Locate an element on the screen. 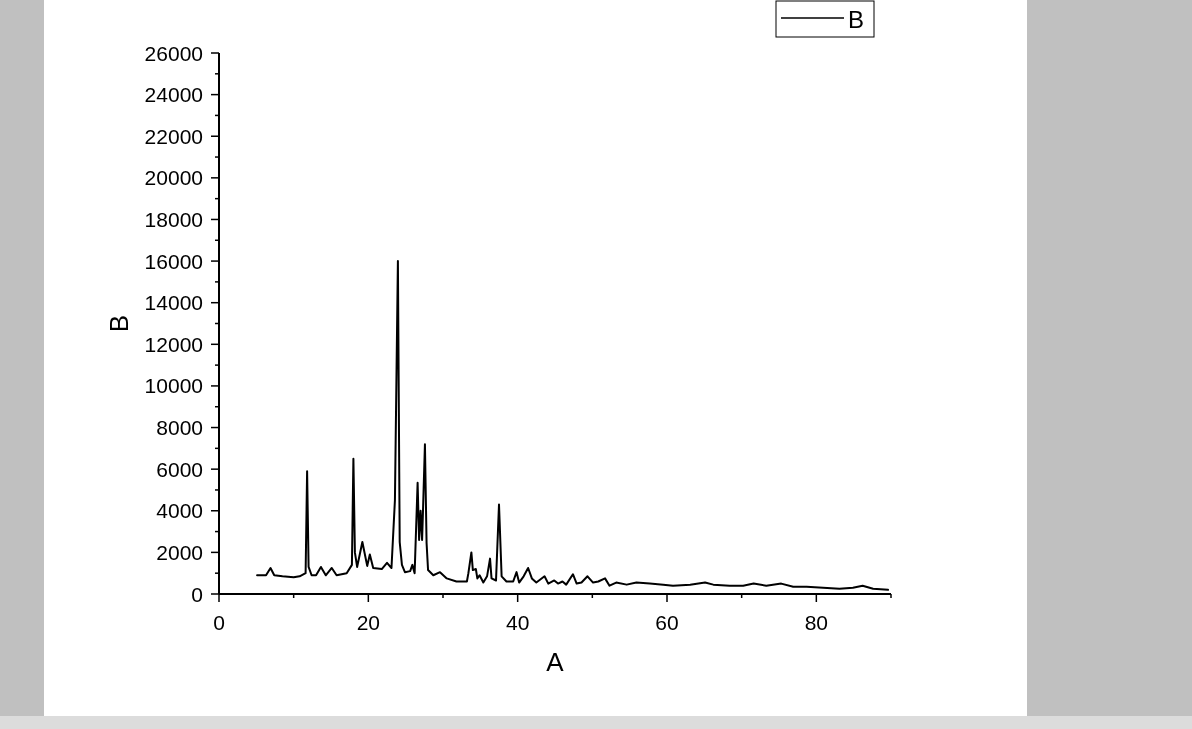 This screenshot has width=1192, height=729. y-tick-label: 6000 is located at coordinates (179, 469).